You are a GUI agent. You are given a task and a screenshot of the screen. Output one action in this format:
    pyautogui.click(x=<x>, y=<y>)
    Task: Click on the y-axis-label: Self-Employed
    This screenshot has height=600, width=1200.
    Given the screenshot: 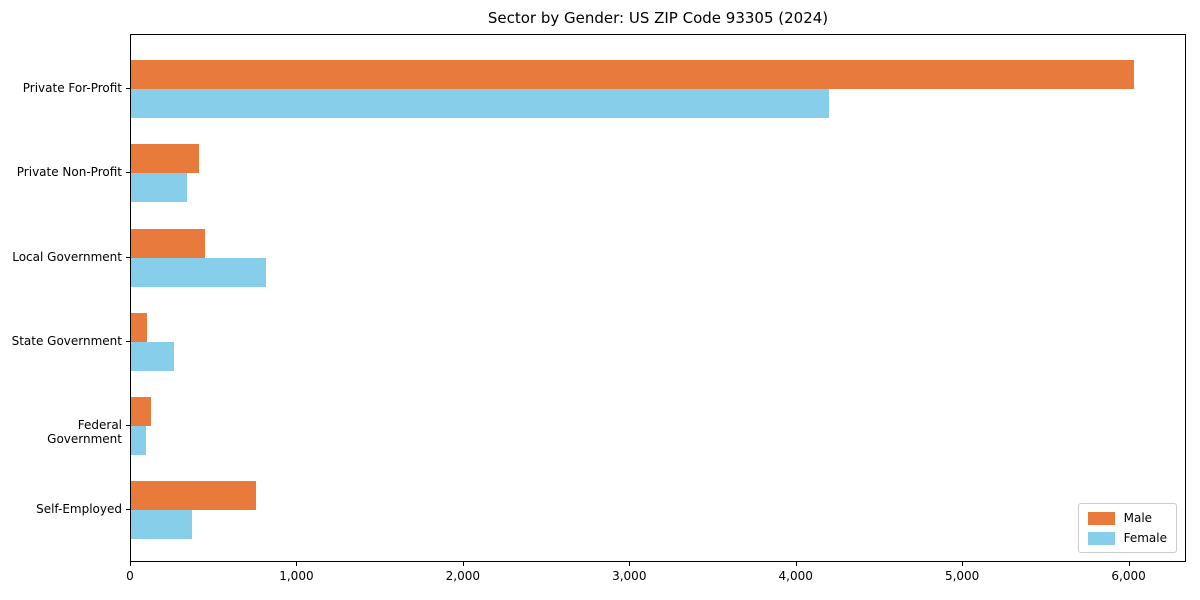 What is the action you would take?
    pyautogui.click(x=79, y=509)
    